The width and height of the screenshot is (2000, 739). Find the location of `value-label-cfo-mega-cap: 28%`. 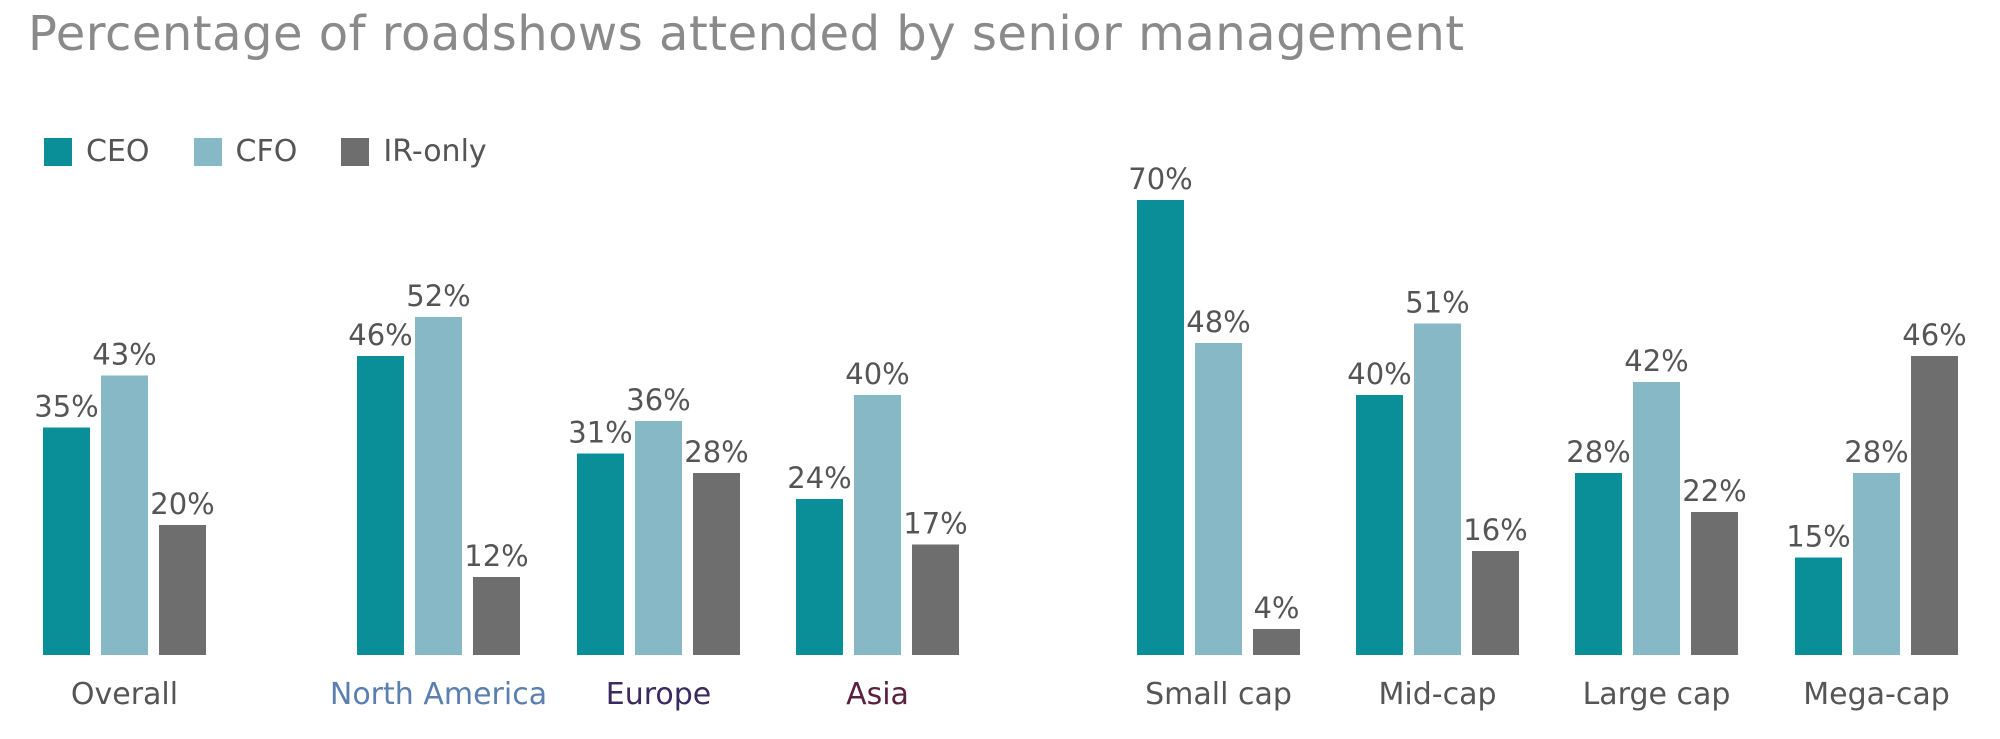

value-label-cfo-mega-cap: 28% is located at coordinates (1876, 452).